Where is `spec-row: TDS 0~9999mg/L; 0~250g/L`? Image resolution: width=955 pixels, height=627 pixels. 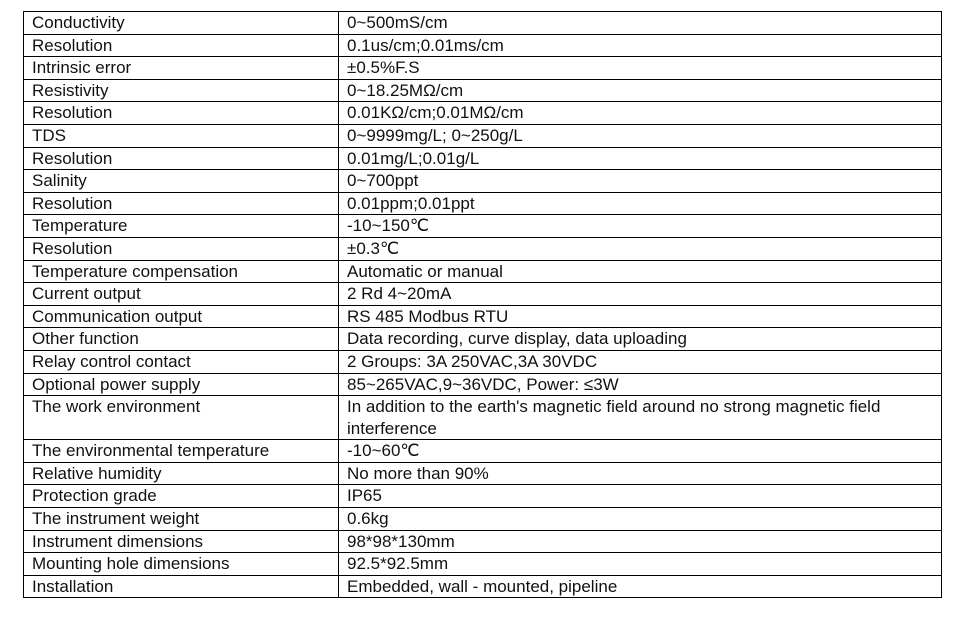
spec-row: TDS 0~9999mg/L; 0~250g/L is located at coordinates (482, 135).